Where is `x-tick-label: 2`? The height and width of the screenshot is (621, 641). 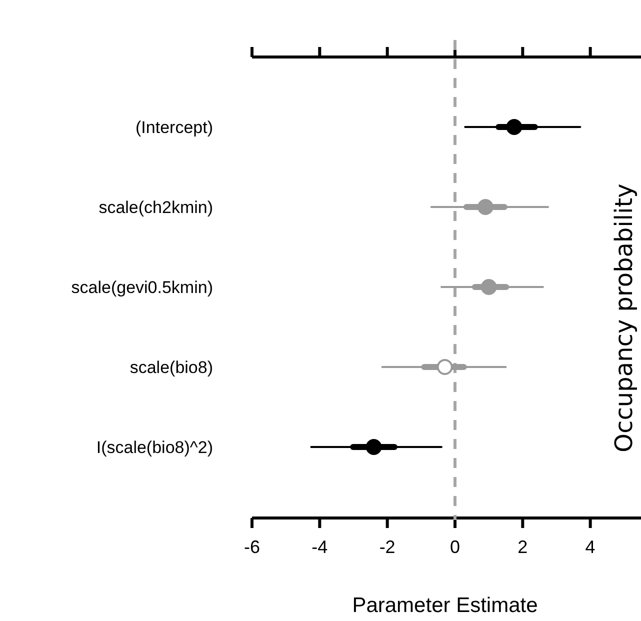
x-tick-label: 2 is located at coordinates (523, 547).